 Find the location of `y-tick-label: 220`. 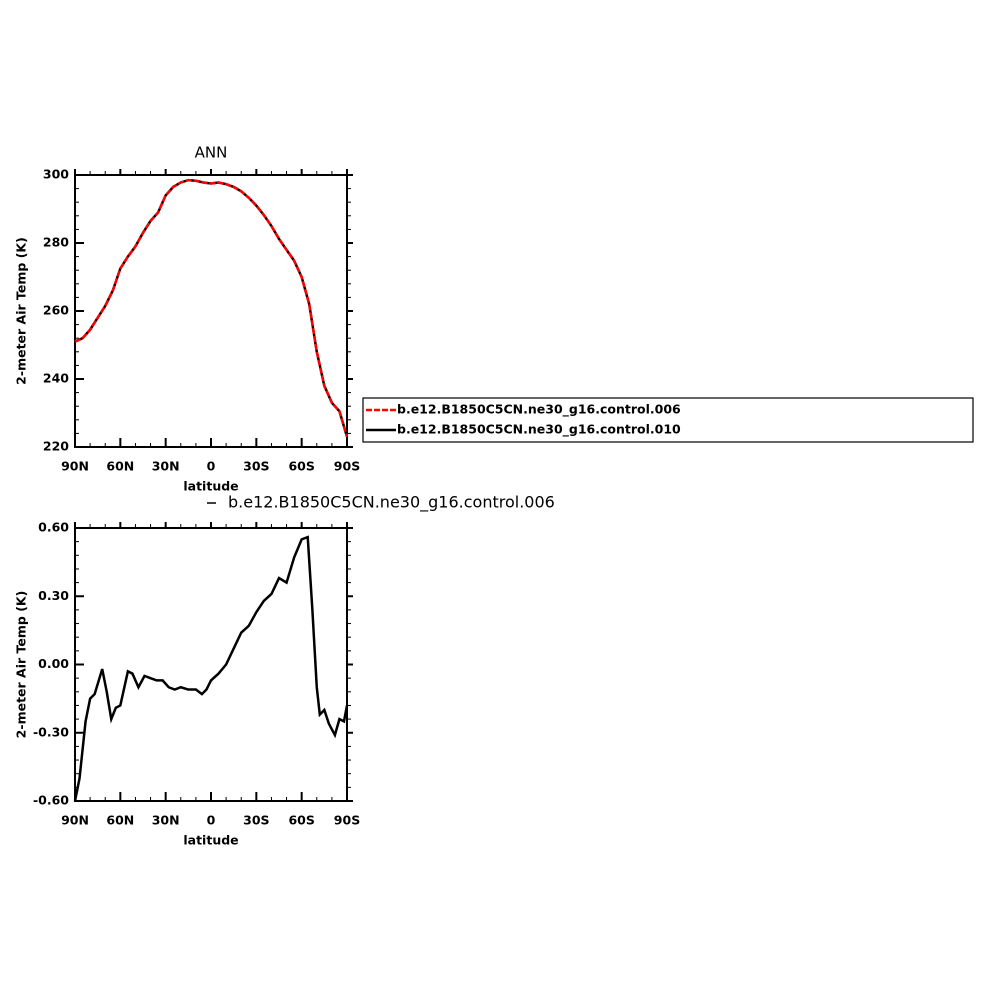

y-tick-label: 220 is located at coordinates (56, 446).